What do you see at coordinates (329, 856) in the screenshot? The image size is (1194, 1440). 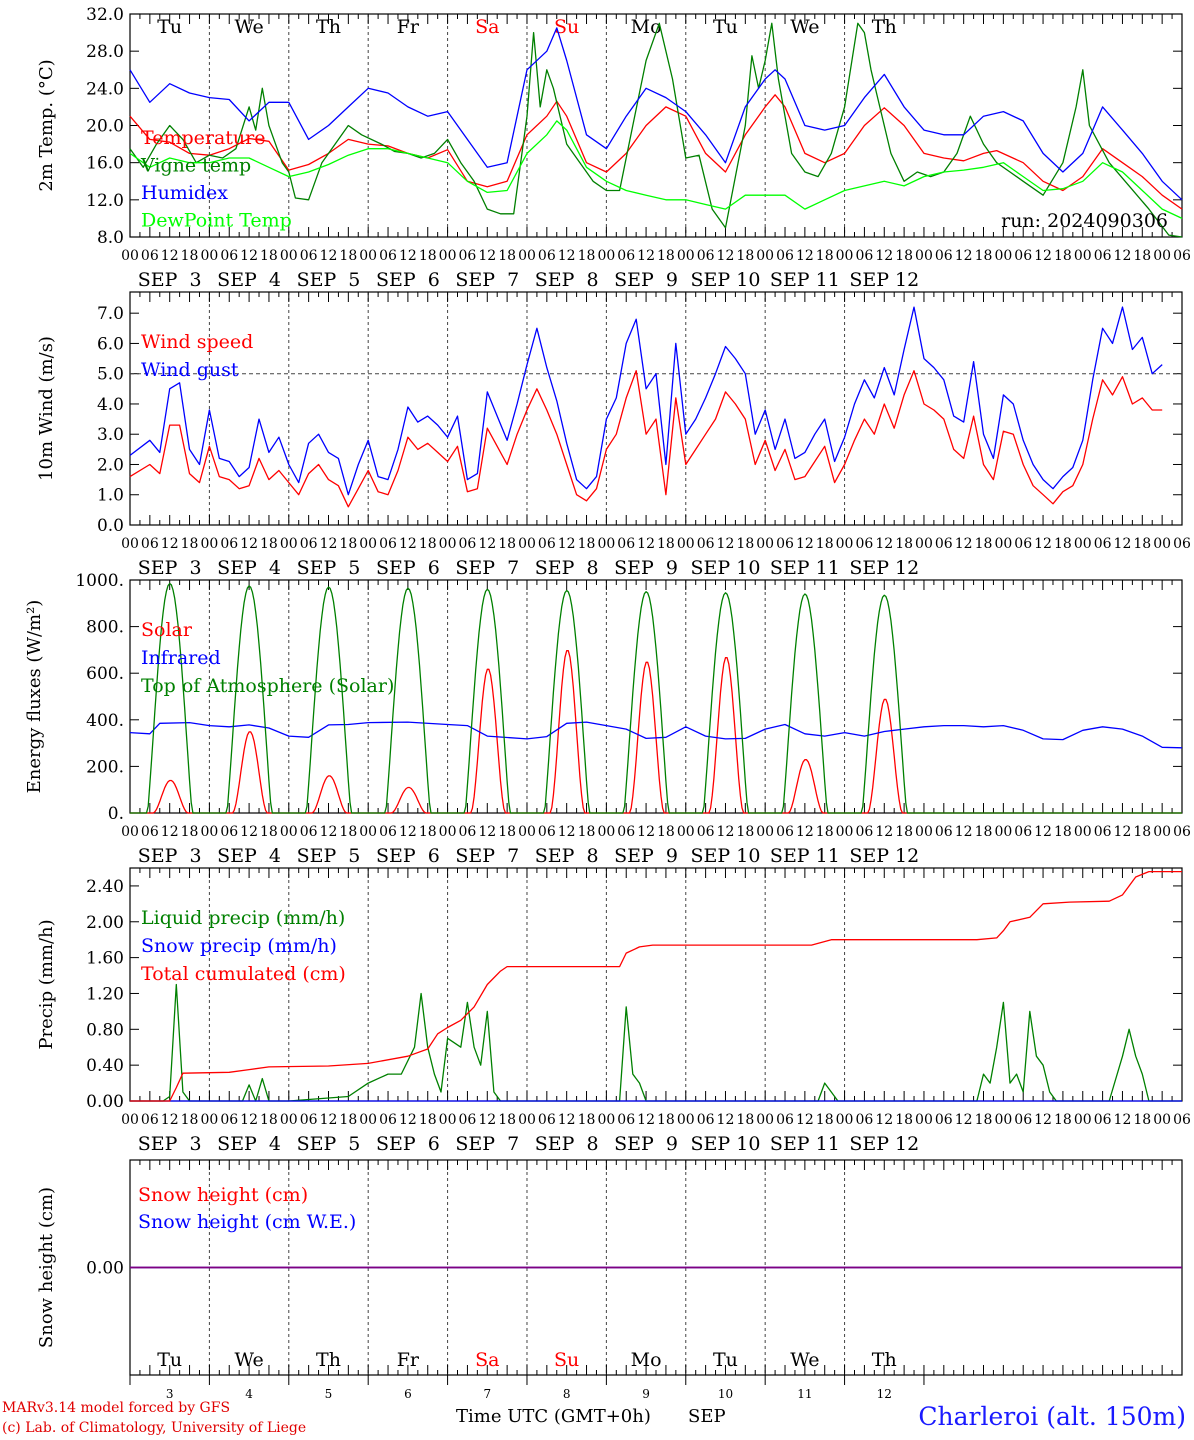 I see `date-label: SEP 5` at bounding box center [329, 856].